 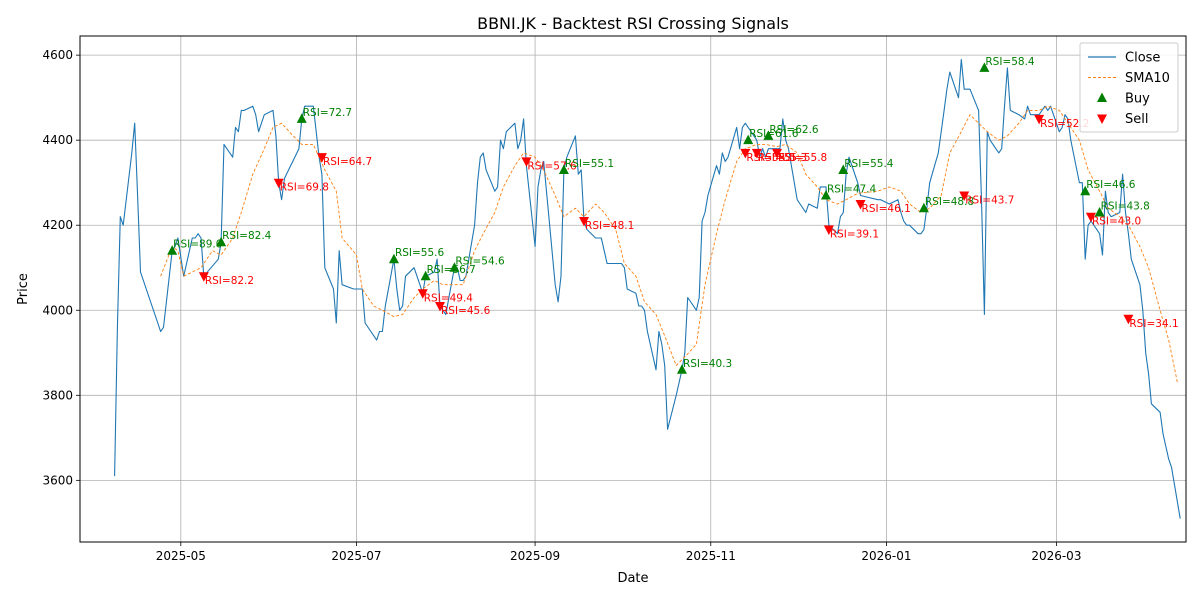 I want to click on sell-rsi-label: RSI=43.0, so click(x=1116, y=222).